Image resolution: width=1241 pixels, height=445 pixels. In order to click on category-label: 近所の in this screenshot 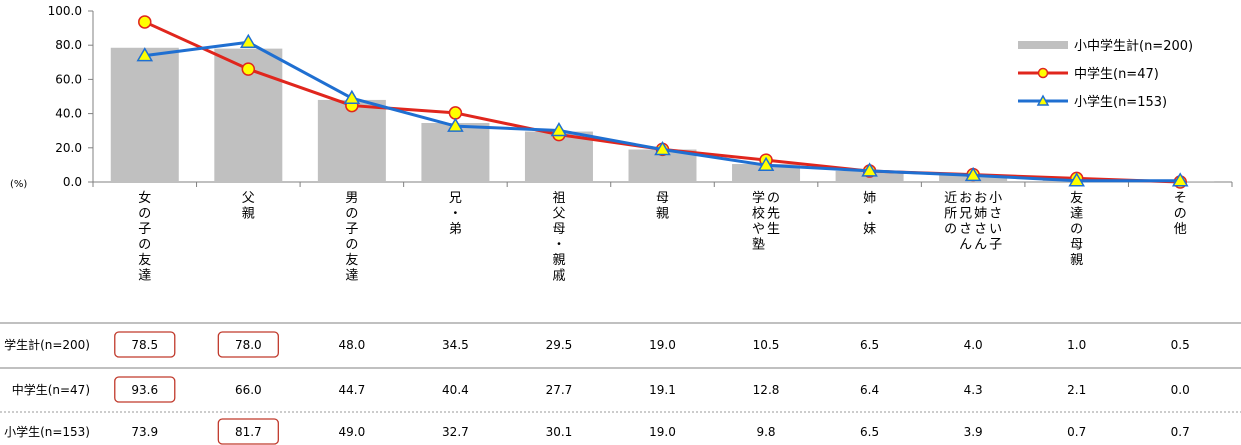, I will do `click(950, 214)`.